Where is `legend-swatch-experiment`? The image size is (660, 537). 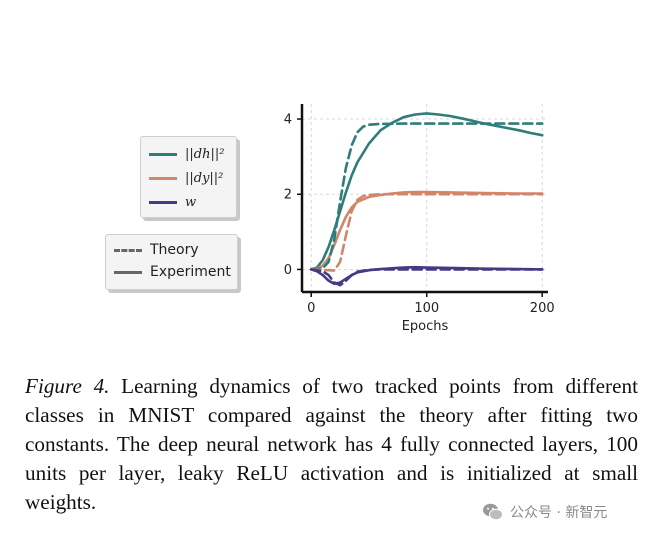 legend-swatch-experiment is located at coordinates (128, 272).